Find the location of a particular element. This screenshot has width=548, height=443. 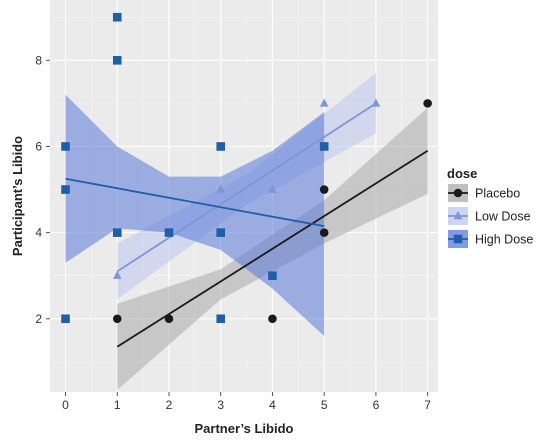

legend-title: dose is located at coordinates (462, 173).